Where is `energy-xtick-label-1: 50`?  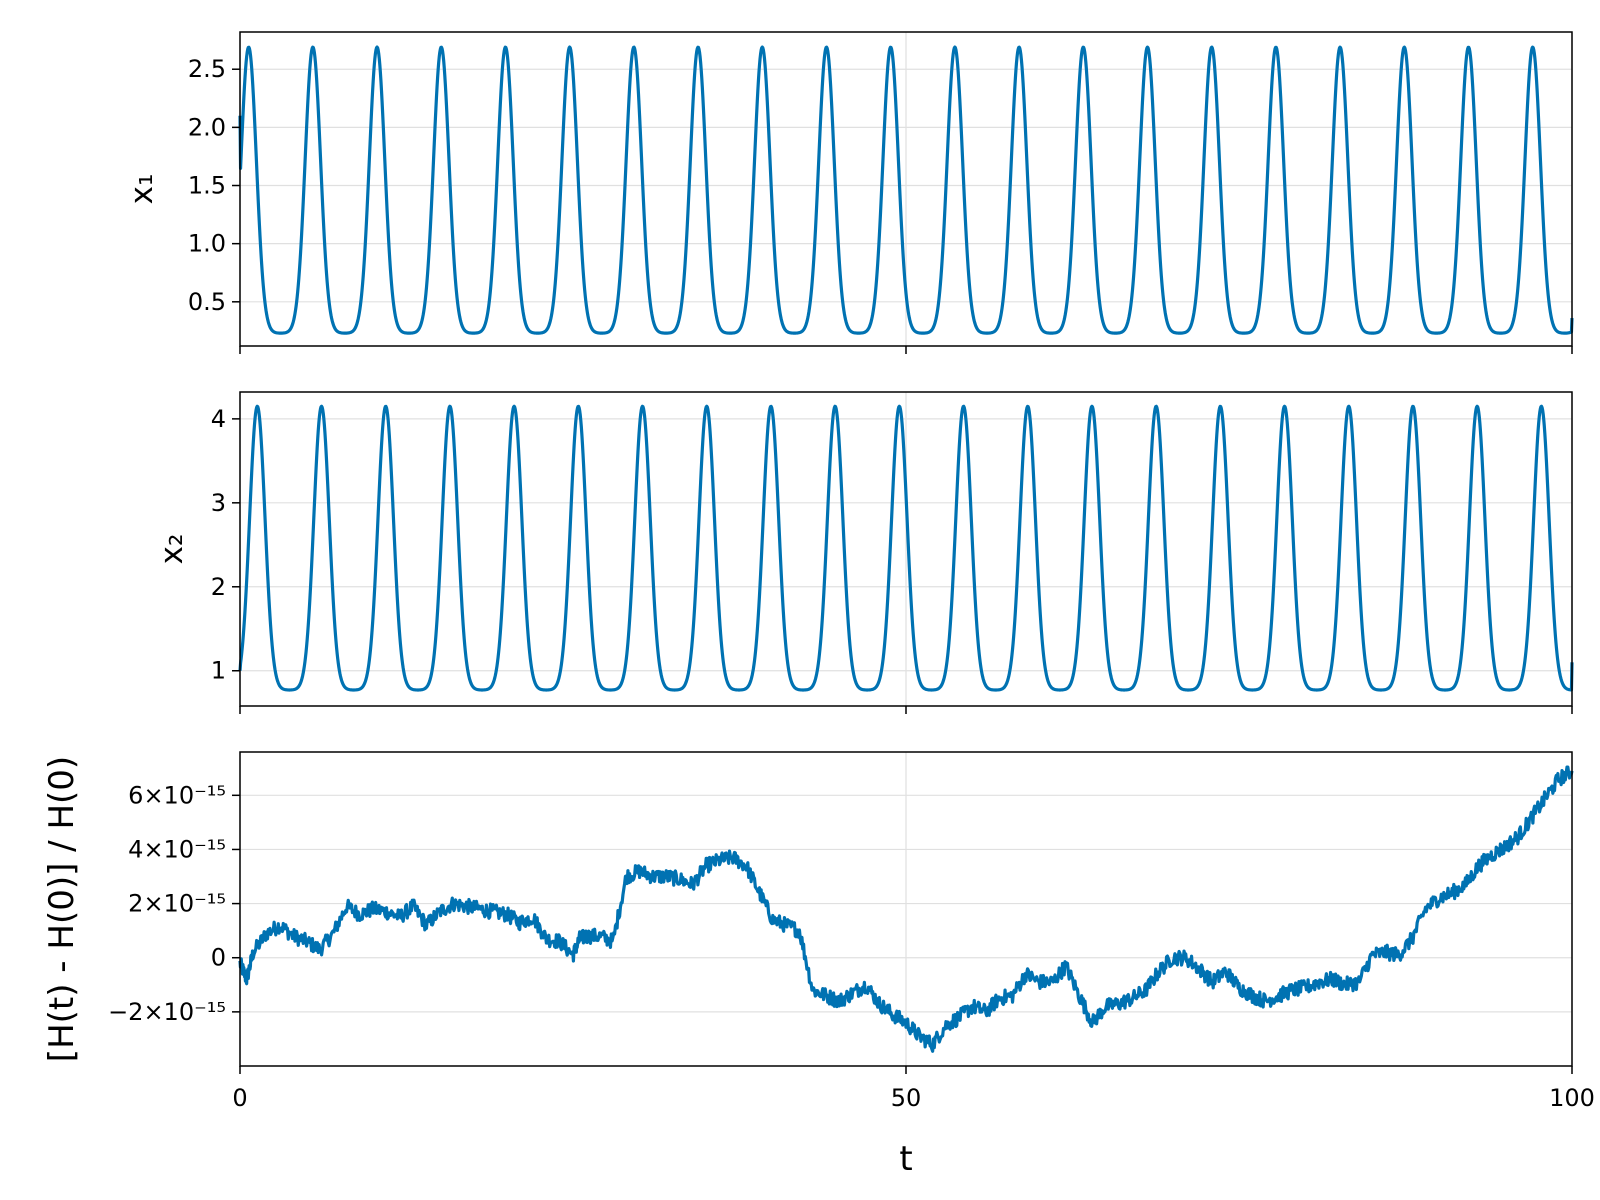
energy-xtick-label-1: 50 is located at coordinates (906, 1098).